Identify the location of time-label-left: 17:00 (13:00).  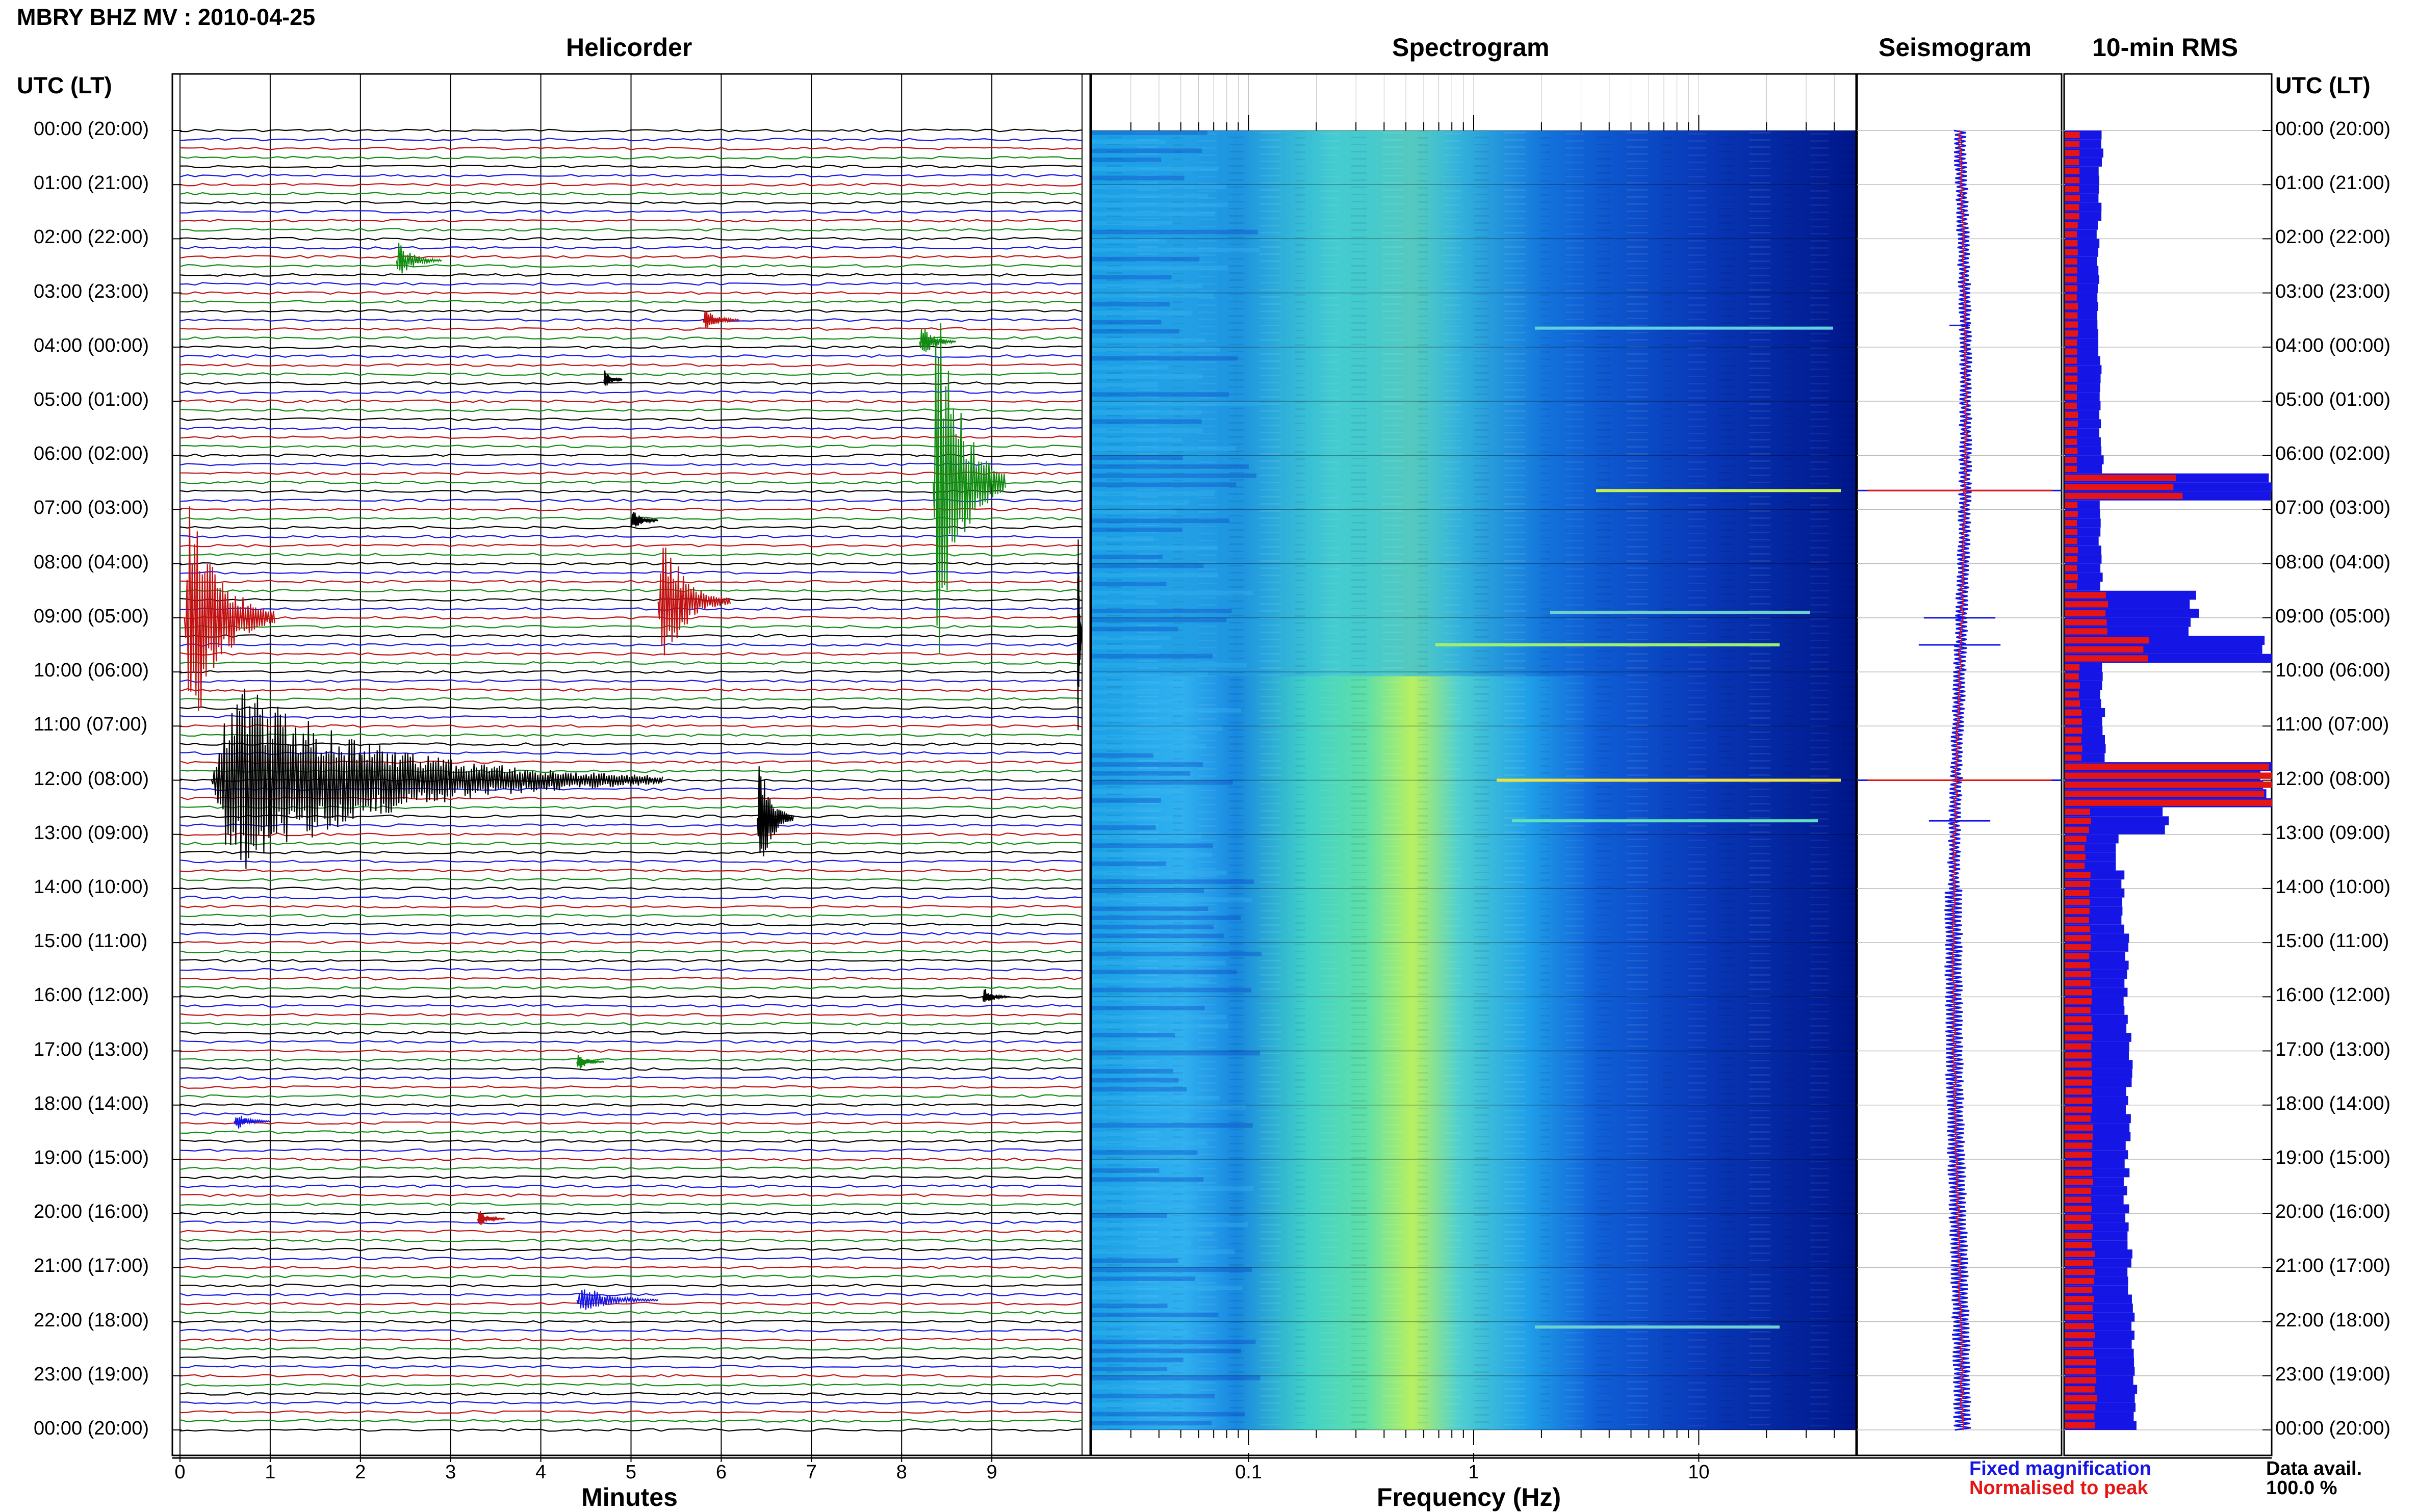
(91, 1049).